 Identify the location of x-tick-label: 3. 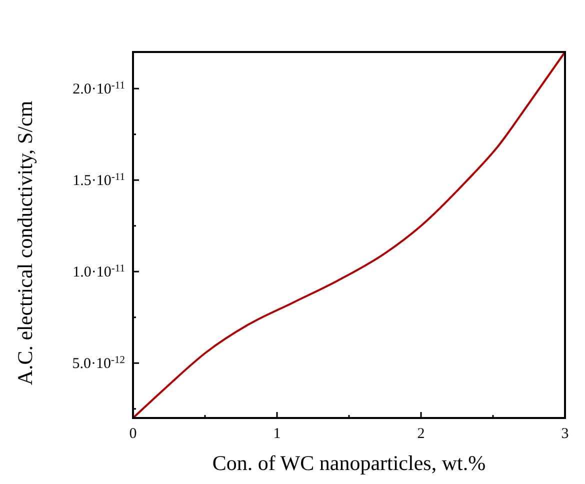
(565, 434).